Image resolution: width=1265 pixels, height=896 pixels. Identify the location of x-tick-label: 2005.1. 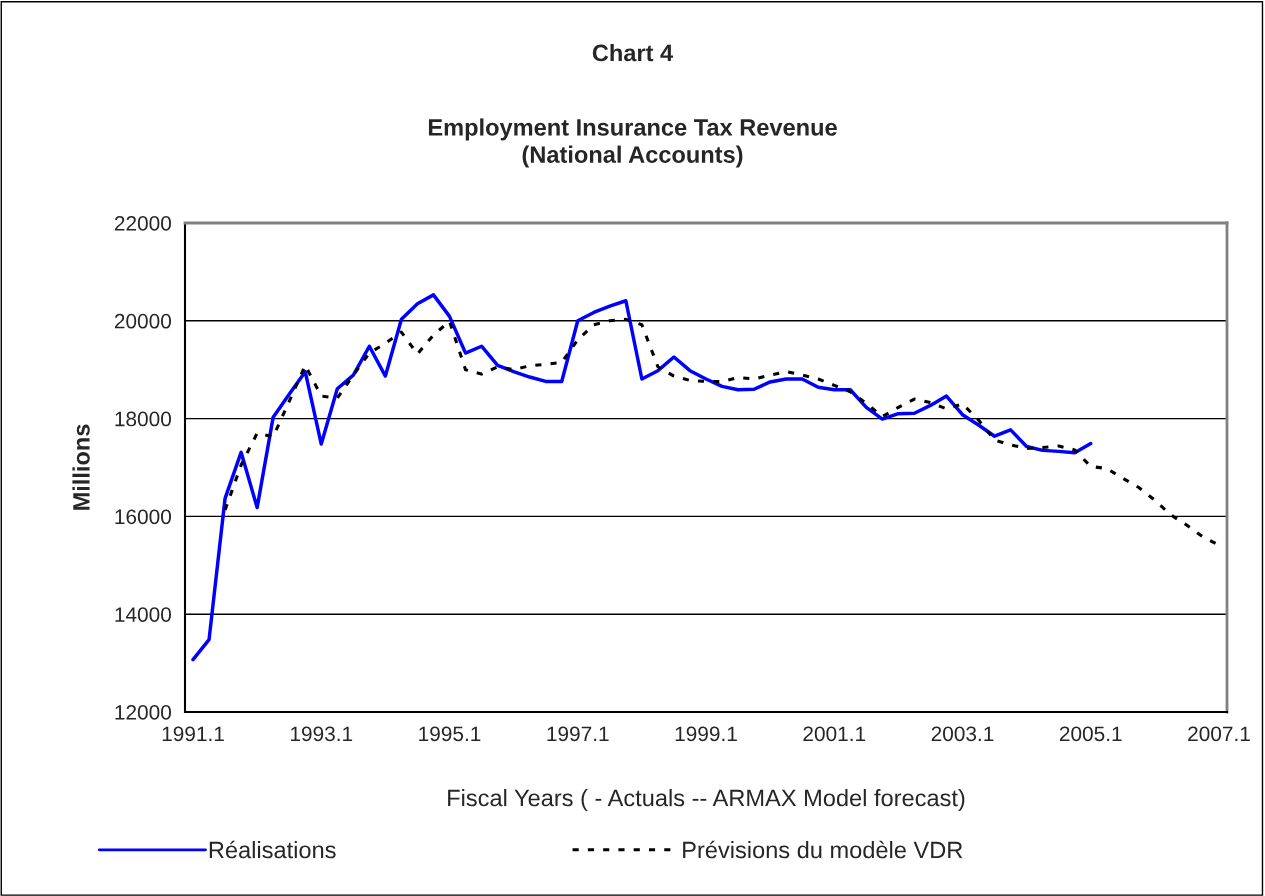
(1090, 734).